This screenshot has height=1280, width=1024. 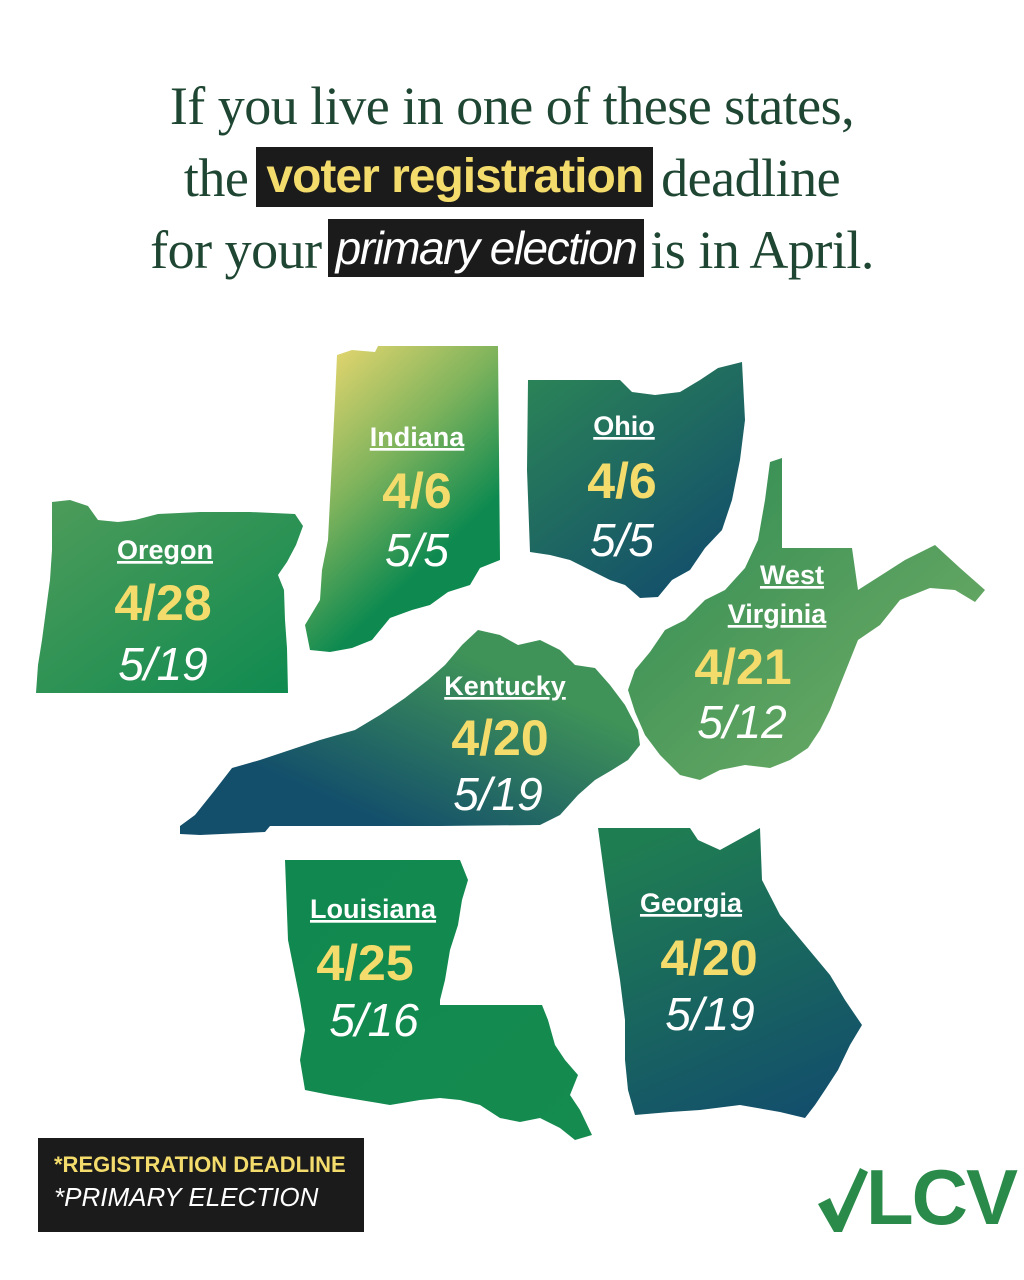 I want to click on headline-line-1: If you live in one of these states,, so click(x=512, y=106).